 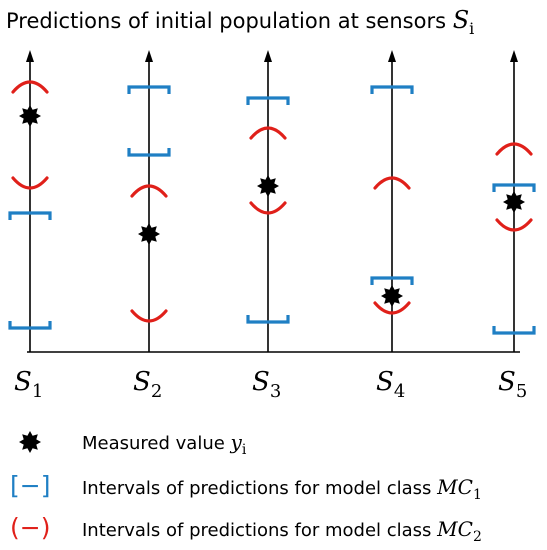 What do you see at coordinates (268, 133) in the screenshot?
I see `mc2-bound-s3-upper` at bounding box center [268, 133].